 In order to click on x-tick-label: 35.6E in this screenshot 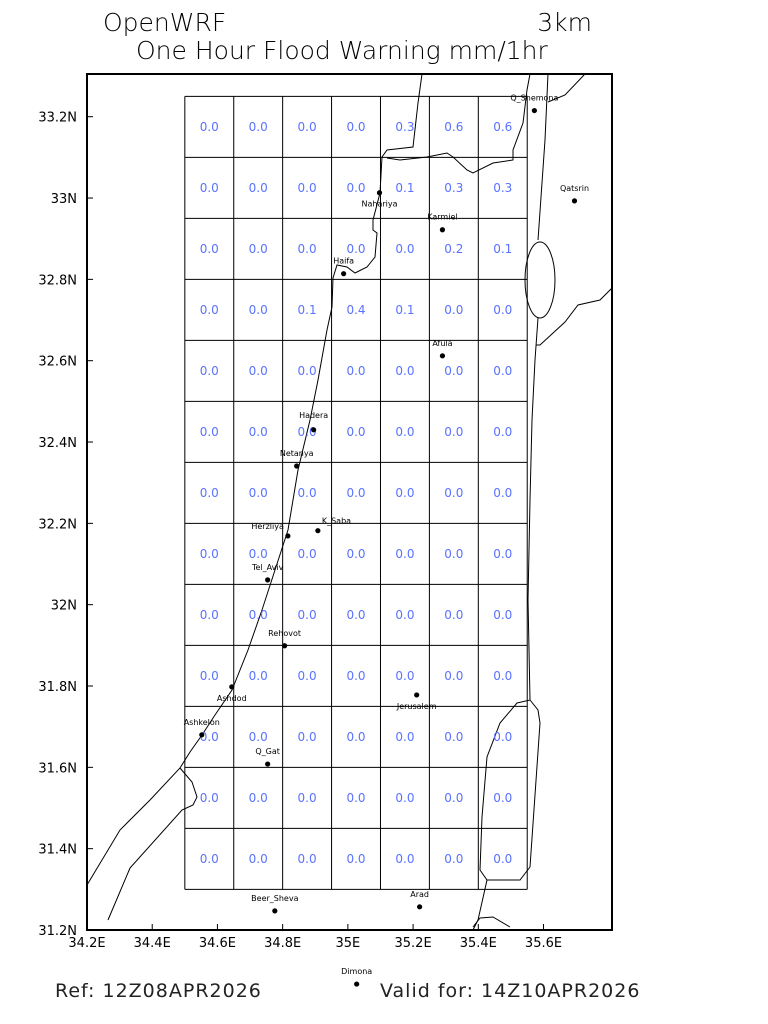, I will do `click(543, 943)`.